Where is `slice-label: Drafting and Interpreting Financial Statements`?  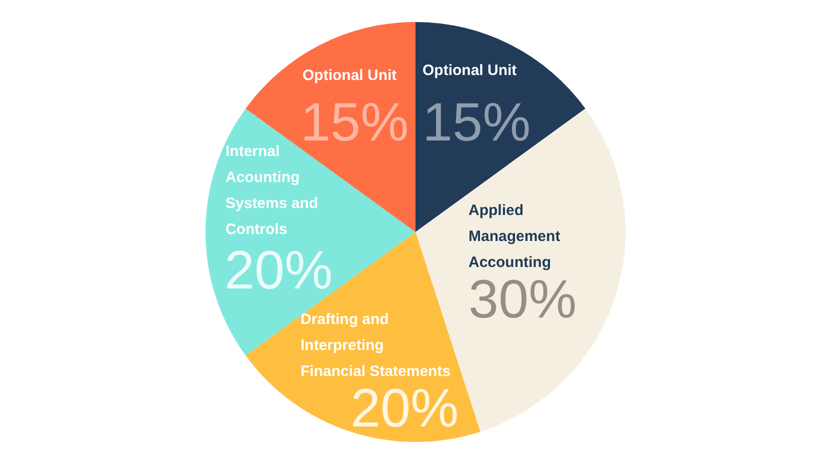
slice-label: Drafting and Interpreting Financial Statements is located at coordinates (375, 345).